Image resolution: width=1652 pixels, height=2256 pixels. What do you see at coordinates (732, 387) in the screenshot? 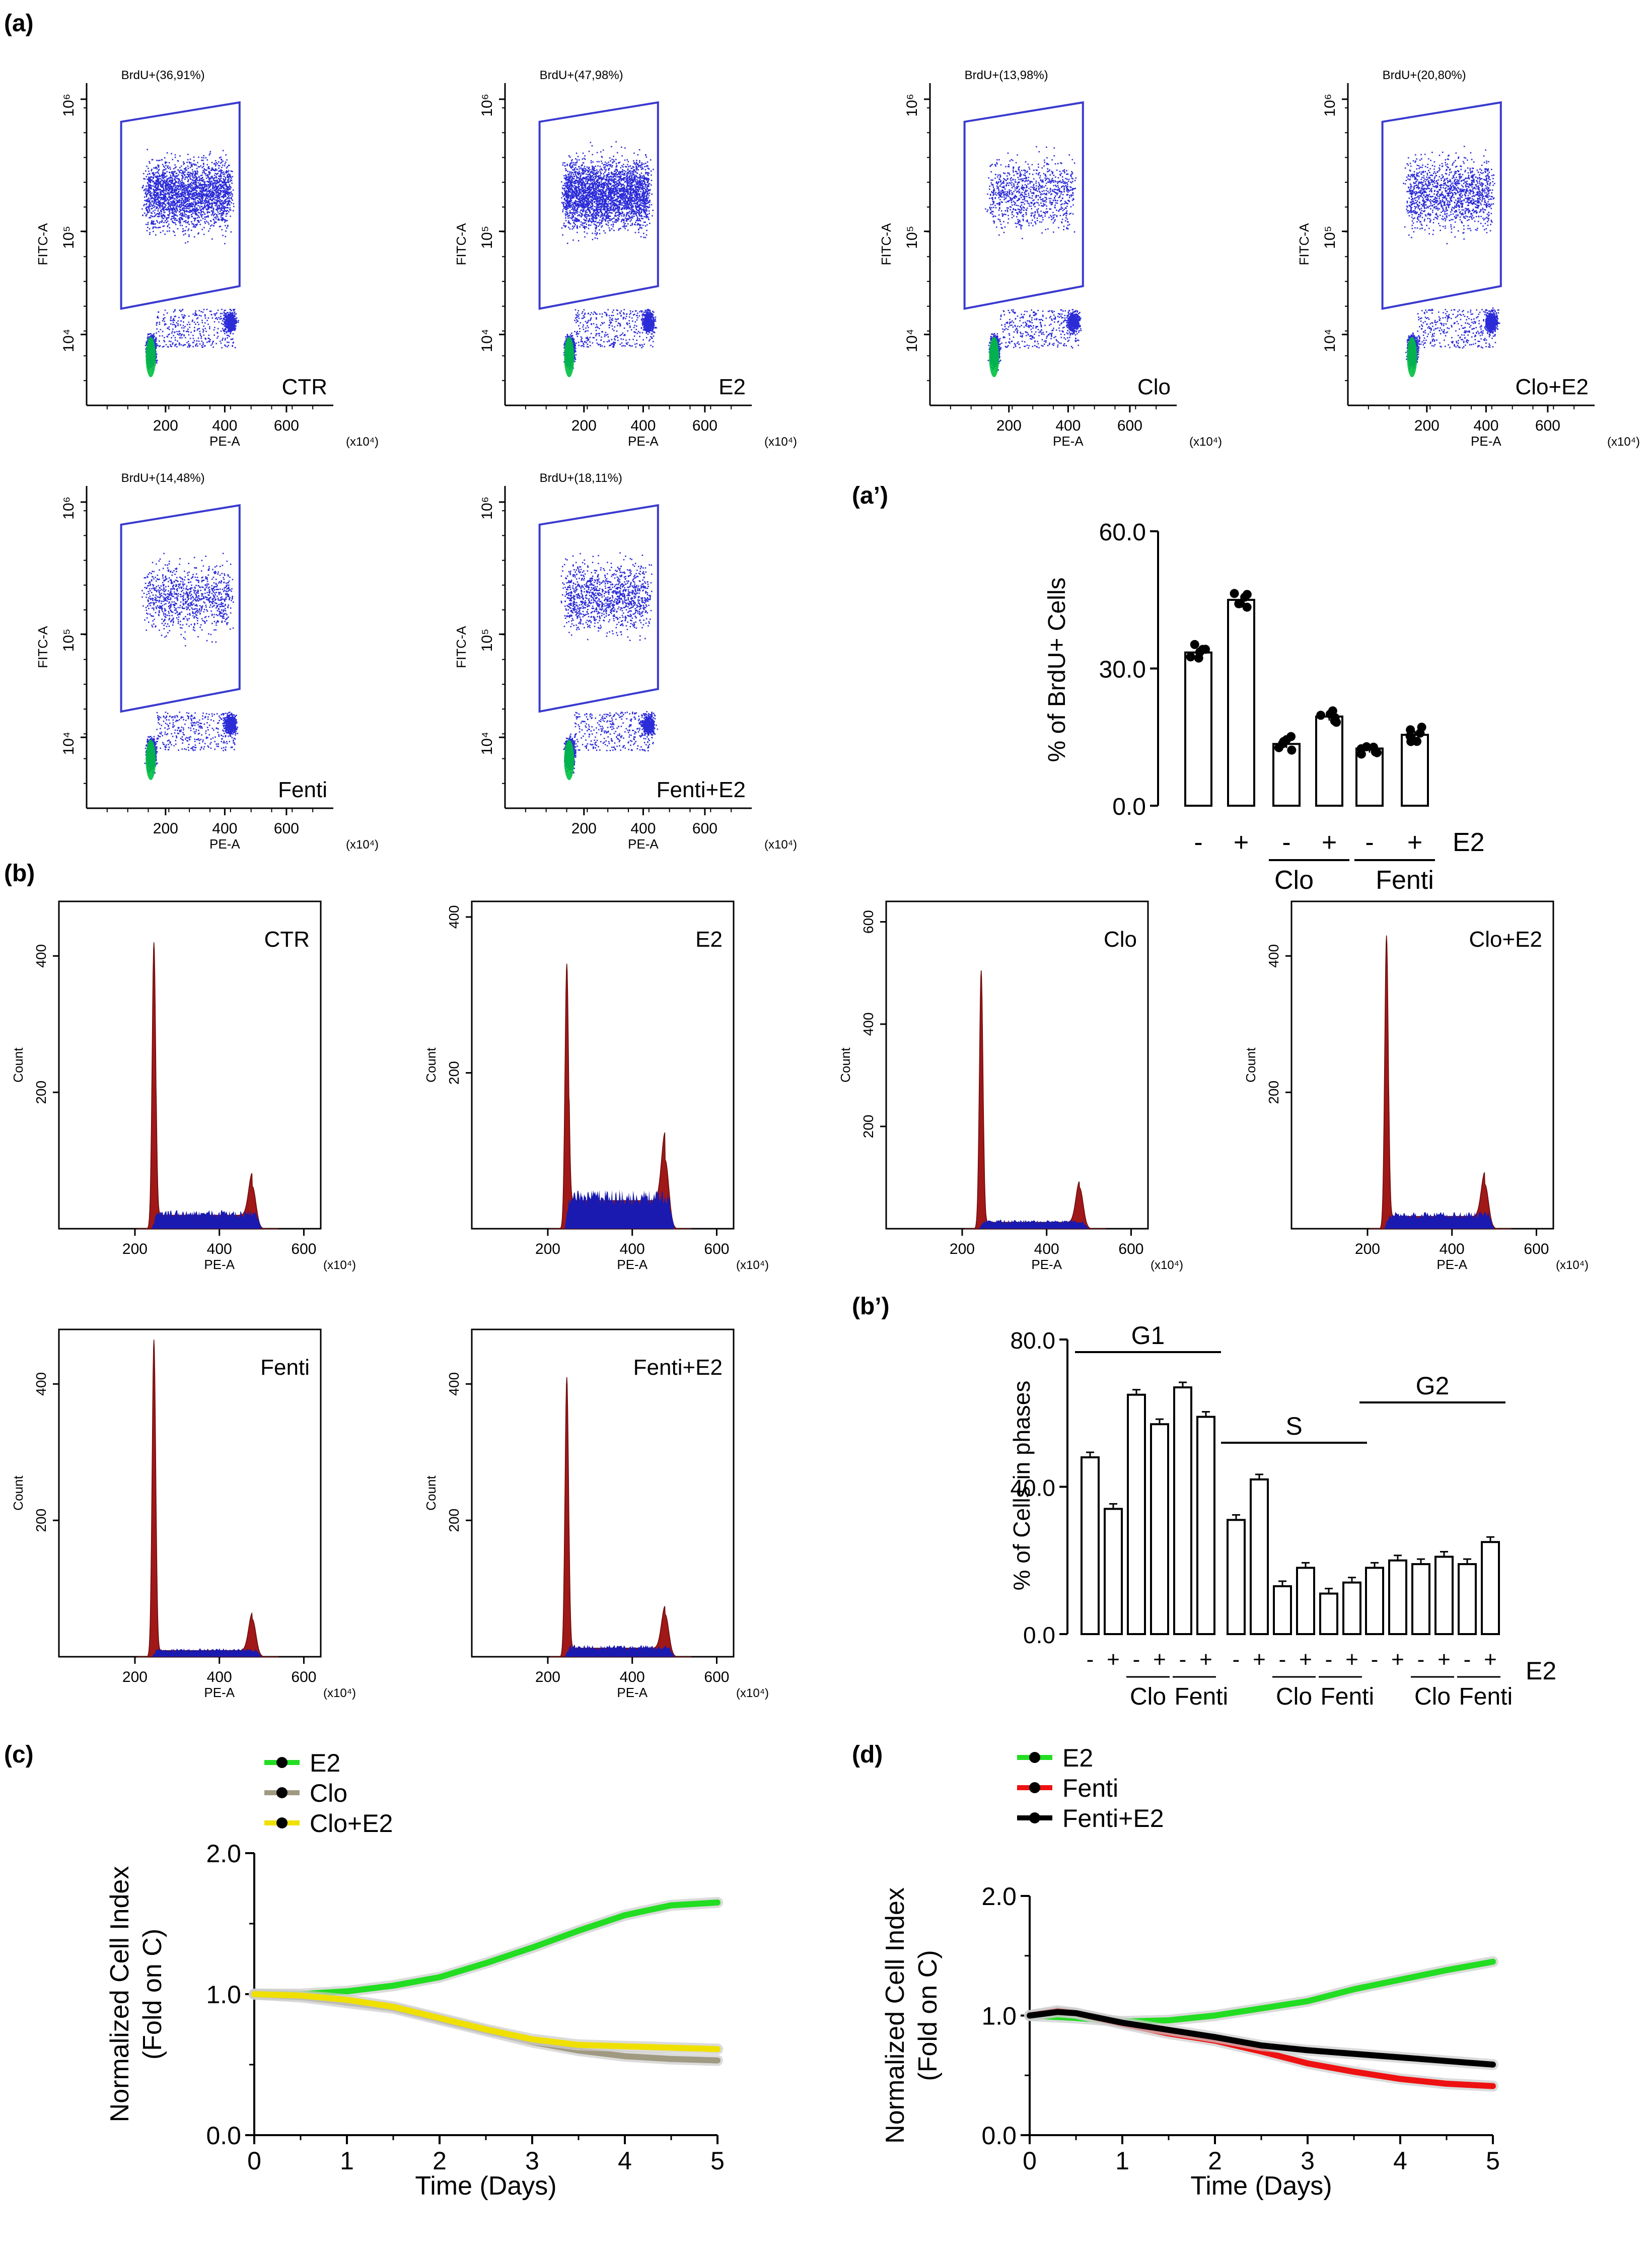
I see `sample-label: E2` at bounding box center [732, 387].